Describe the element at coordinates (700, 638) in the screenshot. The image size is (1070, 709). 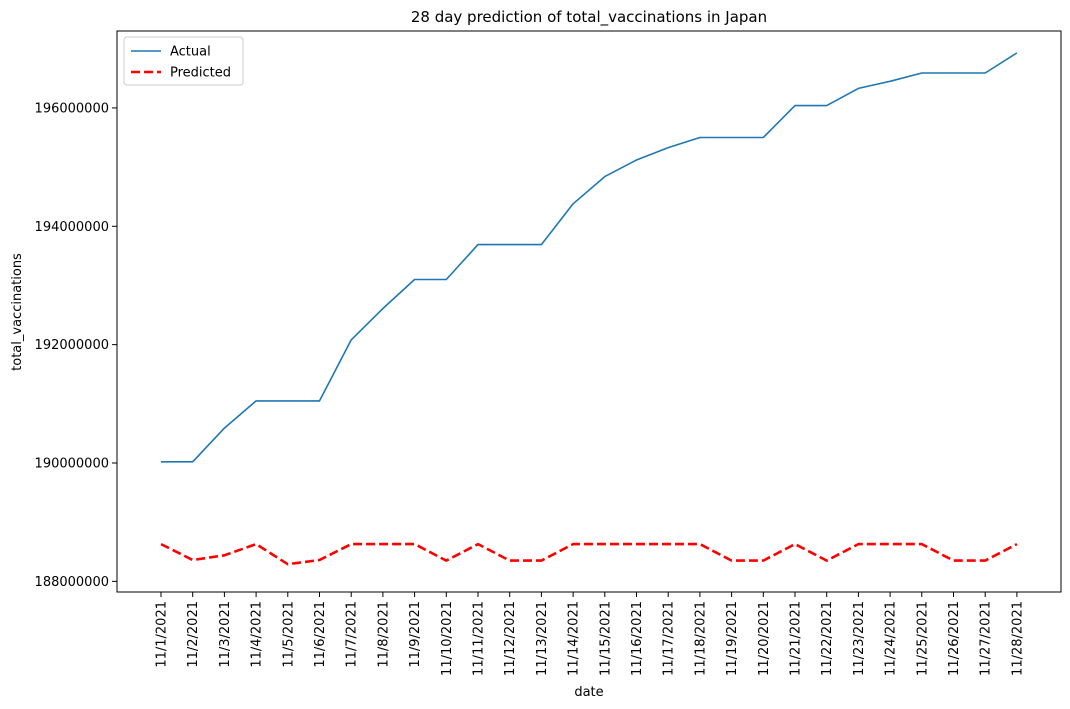
I see `x-tick-label: 11/18/2021` at that location.